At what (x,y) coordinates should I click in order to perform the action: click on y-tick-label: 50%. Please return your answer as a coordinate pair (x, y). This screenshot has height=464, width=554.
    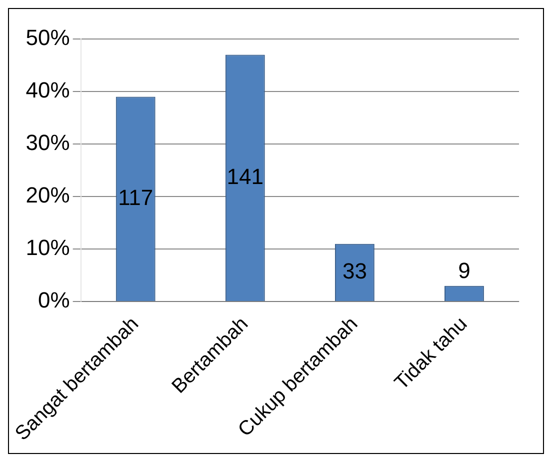
    Looking at the image, I should click on (48, 37).